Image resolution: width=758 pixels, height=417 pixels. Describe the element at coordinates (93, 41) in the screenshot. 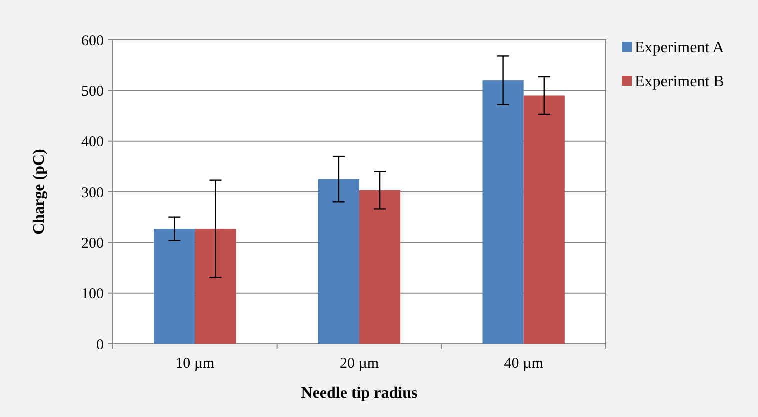

I see `y-tick-label: 600` at that location.